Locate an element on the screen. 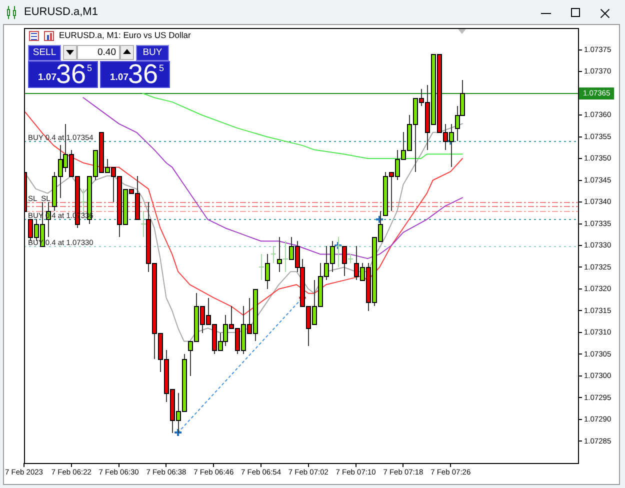  annotation: SELL is located at coordinates (44, 52).